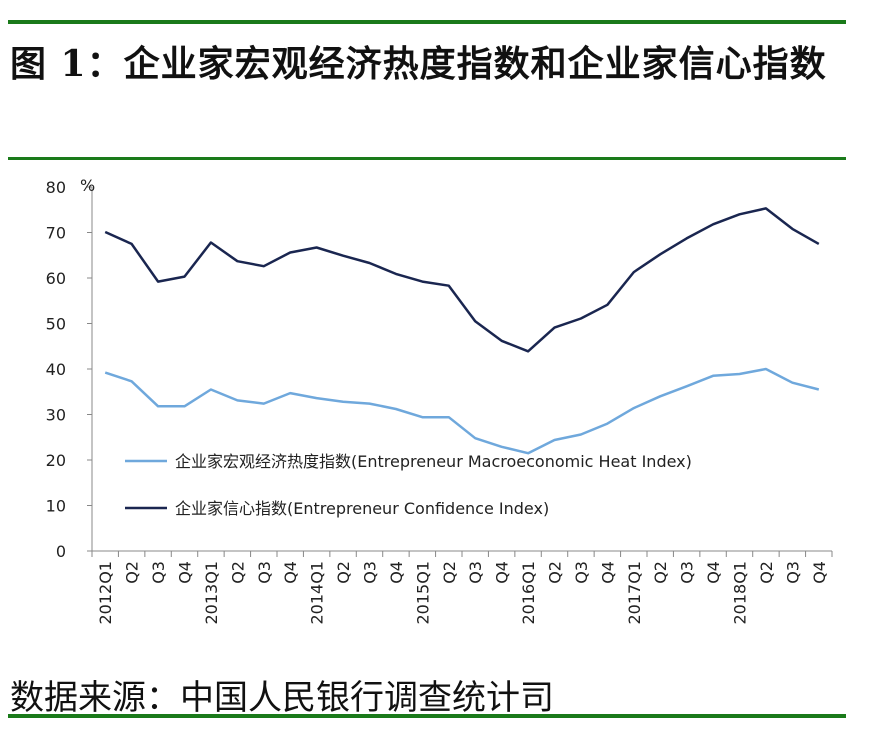 This screenshot has height=746, width=872. What do you see at coordinates (528, 593) in the screenshot?
I see `x-tick-label: 2016Q1` at bounding box center [528, 593].